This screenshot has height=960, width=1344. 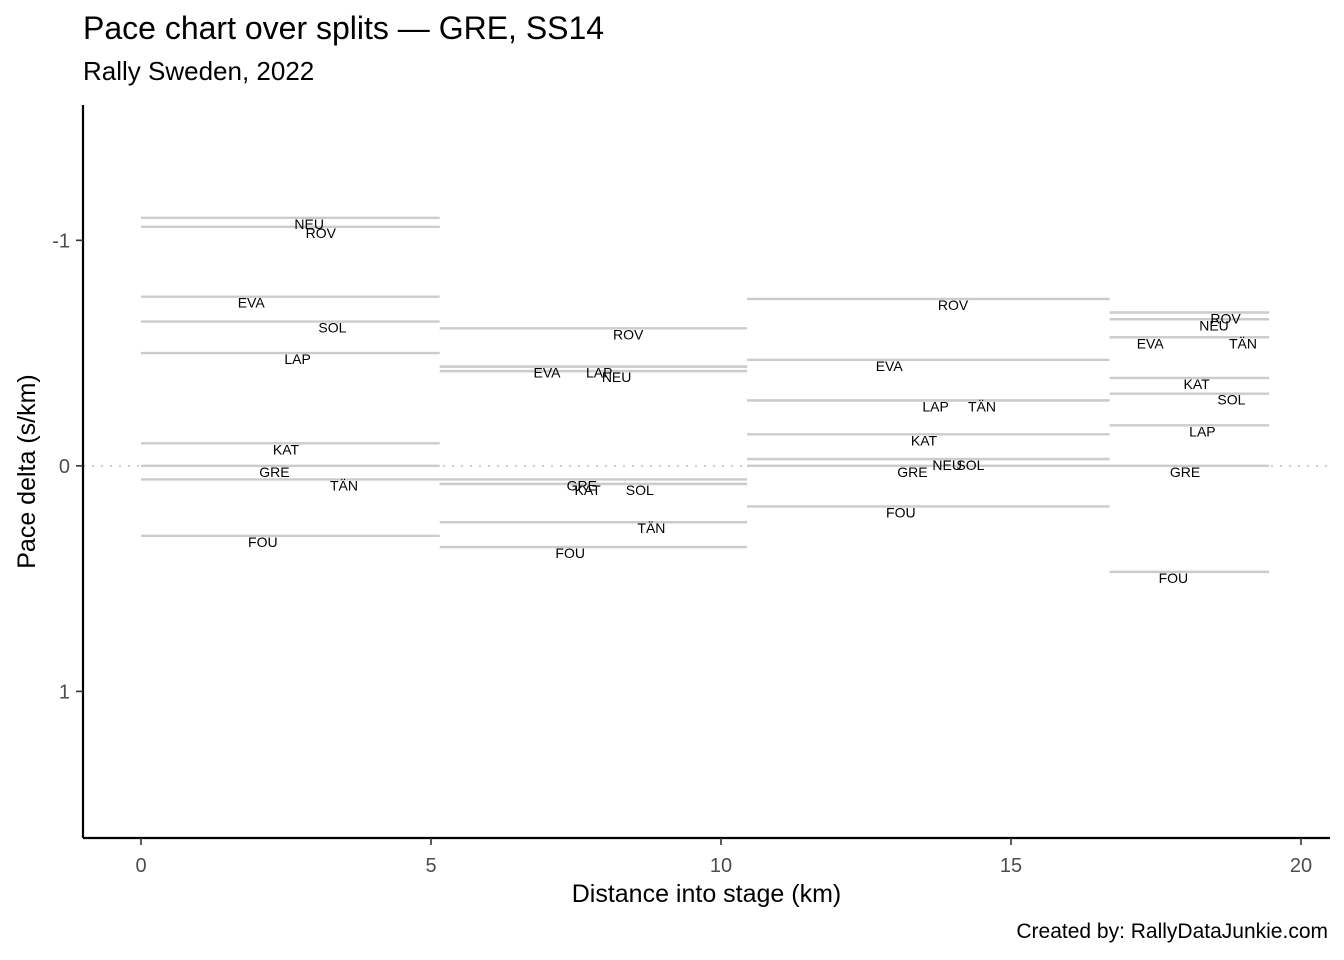 I want to click on x-tick-label: 20, so click(x=1301, y=866).